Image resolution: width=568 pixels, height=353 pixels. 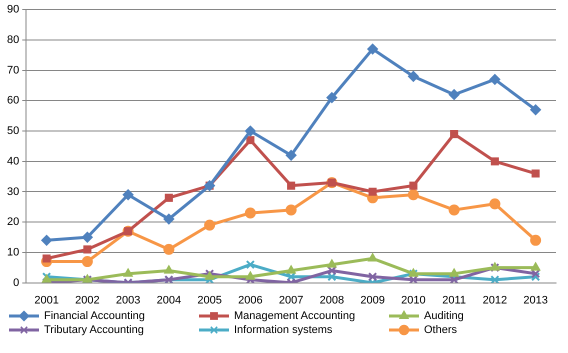 What do you see at coordinates (13, 10) in the screenshot?
I see `y-tick-label: 90` at bounding box center [13, 10].